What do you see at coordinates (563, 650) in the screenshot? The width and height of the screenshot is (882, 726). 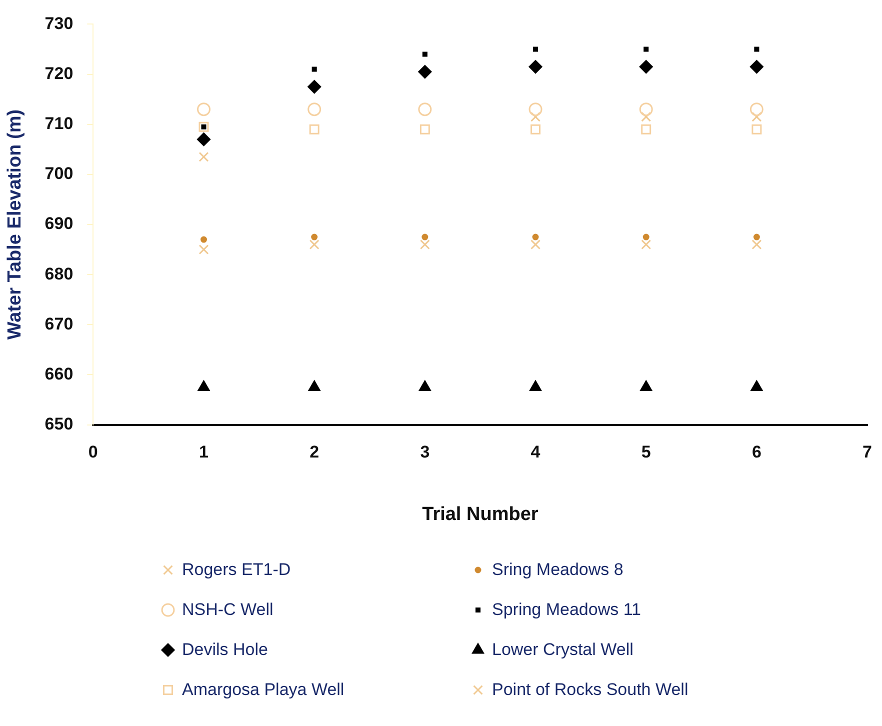 I see `legend-label: Lower Crystal Well` at bounding box center [563, 650].